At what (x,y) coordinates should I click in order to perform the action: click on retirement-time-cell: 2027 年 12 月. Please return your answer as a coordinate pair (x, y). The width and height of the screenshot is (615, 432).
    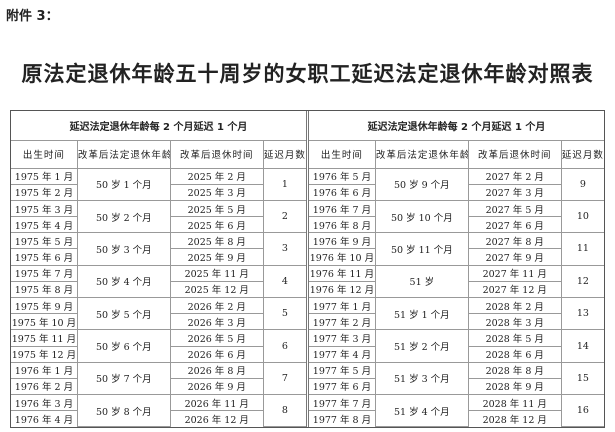
    Looking at the image, I should click on (514, 289).